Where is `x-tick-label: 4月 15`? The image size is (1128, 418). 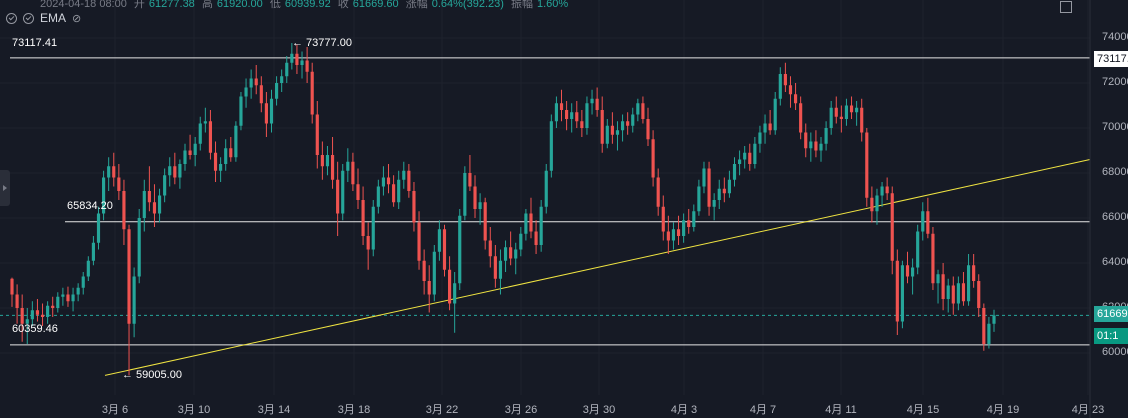
x-tick-label: 4月 15 is located at coordinates (923, 410).